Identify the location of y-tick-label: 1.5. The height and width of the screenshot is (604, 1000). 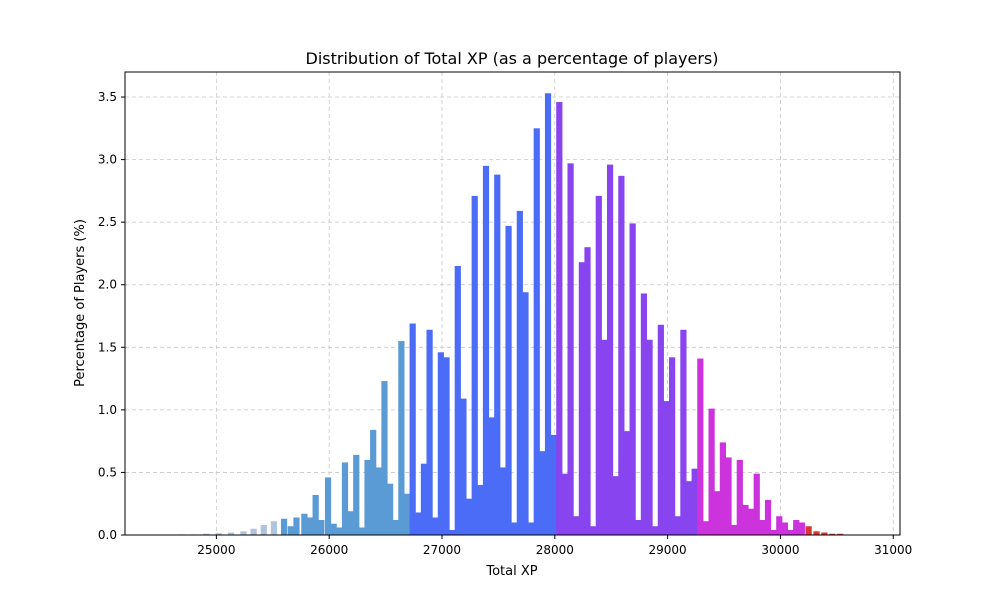
(107, 347).